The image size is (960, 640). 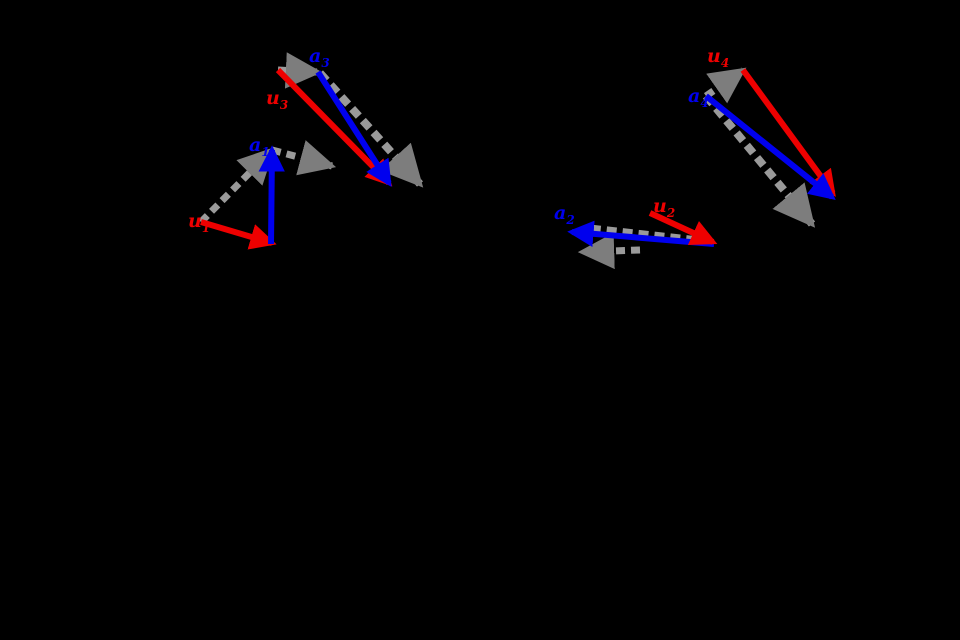 I want to click on red-vector-u1, so click(x=238, y=234).